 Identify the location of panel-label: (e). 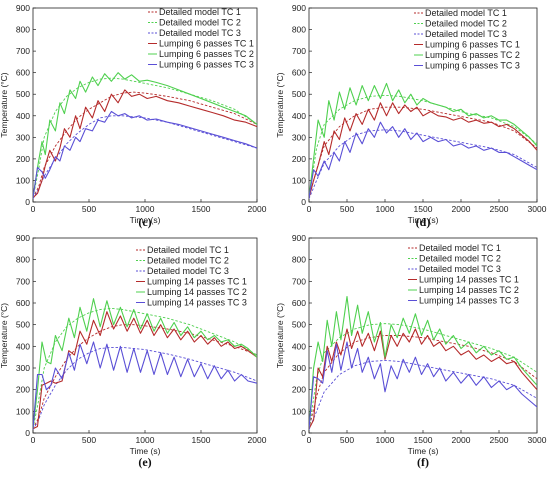
(144, 462).